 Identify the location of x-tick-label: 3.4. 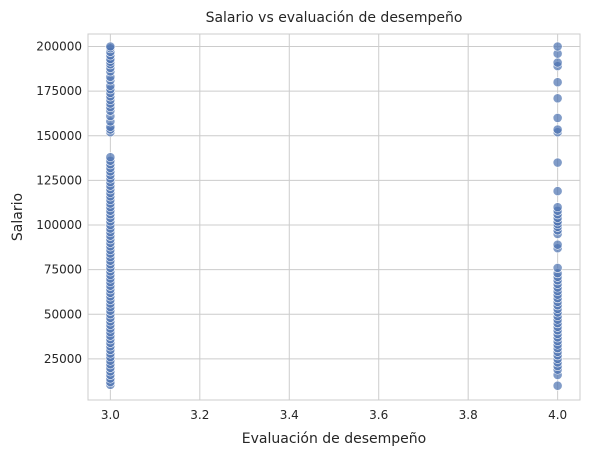
(289, 415).